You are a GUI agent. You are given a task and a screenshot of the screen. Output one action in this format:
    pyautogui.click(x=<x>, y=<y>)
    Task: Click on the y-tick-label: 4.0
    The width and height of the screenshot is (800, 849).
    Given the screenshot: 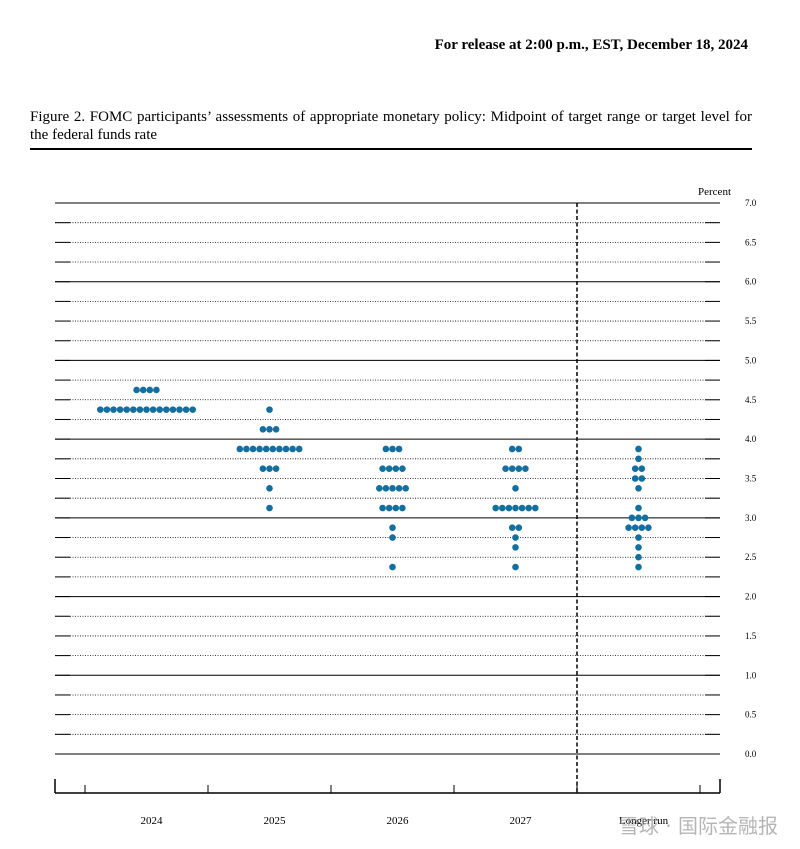 What is the action you would take?
    pyautogui.click(x=751, y=439)
    